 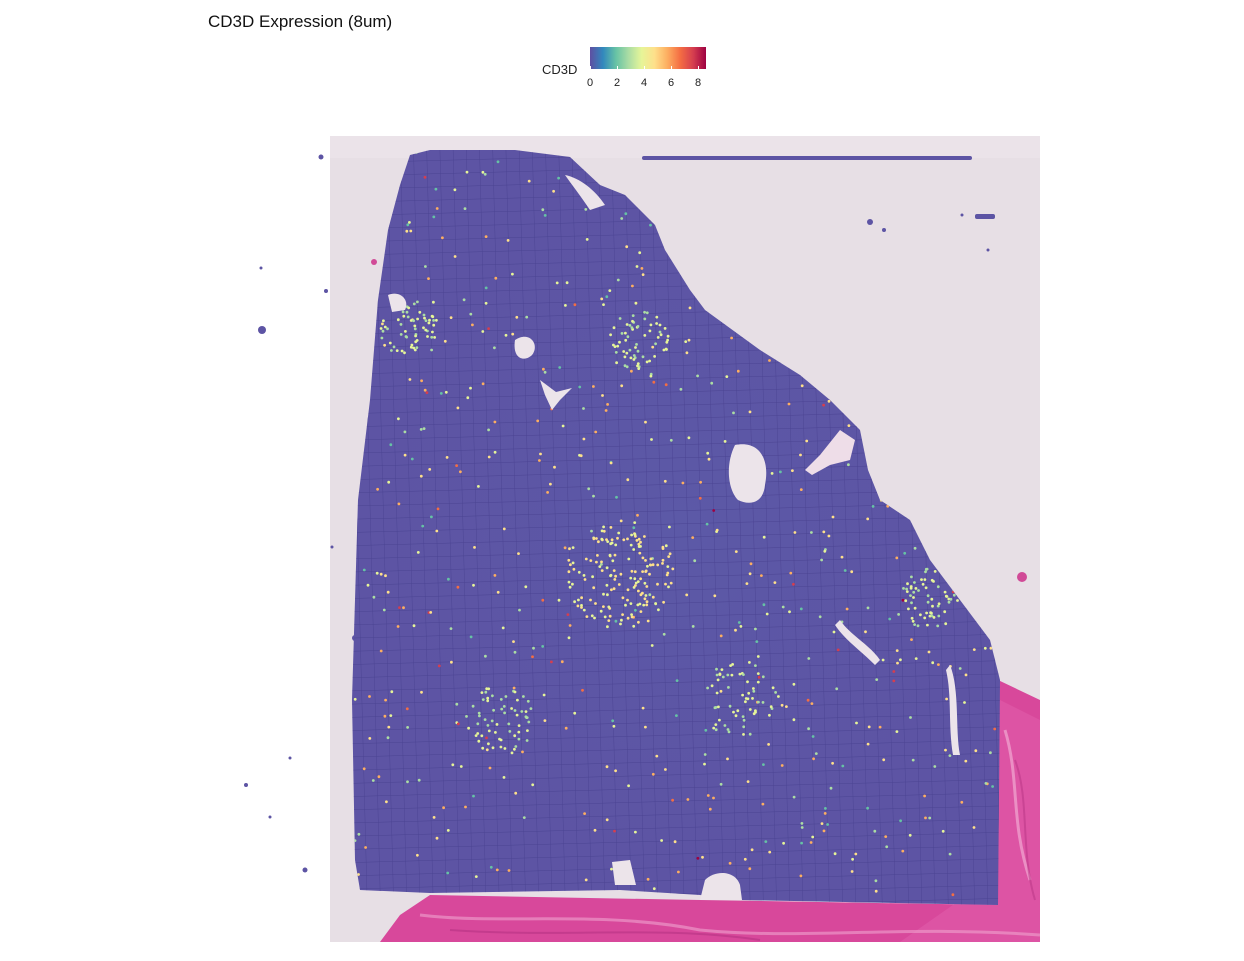 I want to click on color-legend: CD3D 0 2 4 6 8, so click(x=630, y=68).